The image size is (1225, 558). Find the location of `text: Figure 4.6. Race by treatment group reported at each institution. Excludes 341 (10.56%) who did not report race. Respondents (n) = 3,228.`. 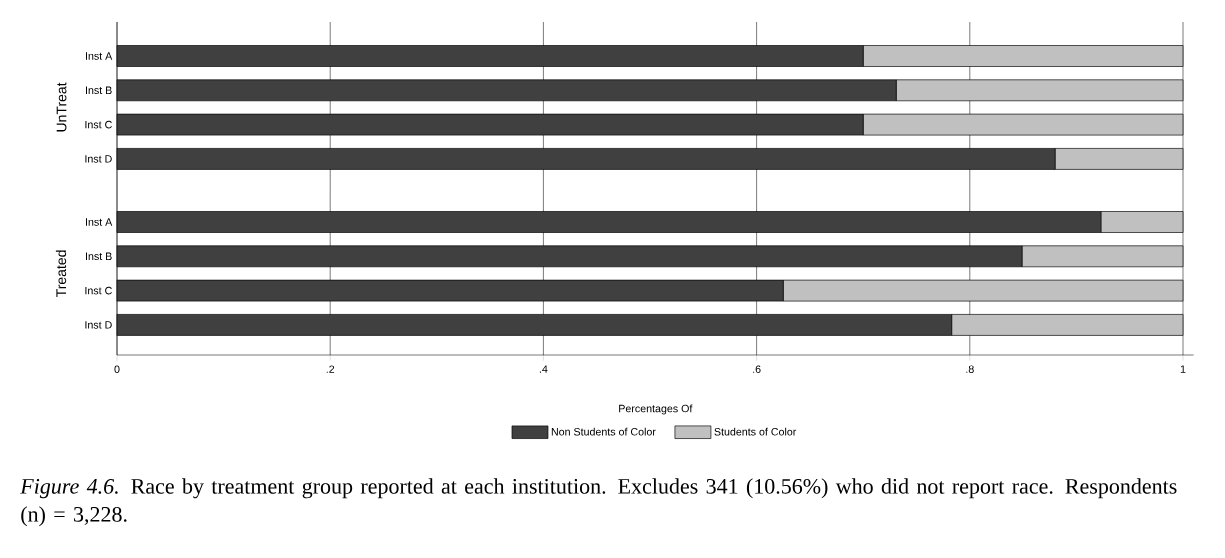

text: Figure 4.6. Race by treatment group reported at each institution. Excludes 341 (10.56%) who did not report race. Respondents (n) = 3,228. is located at coordinates (598, 502).